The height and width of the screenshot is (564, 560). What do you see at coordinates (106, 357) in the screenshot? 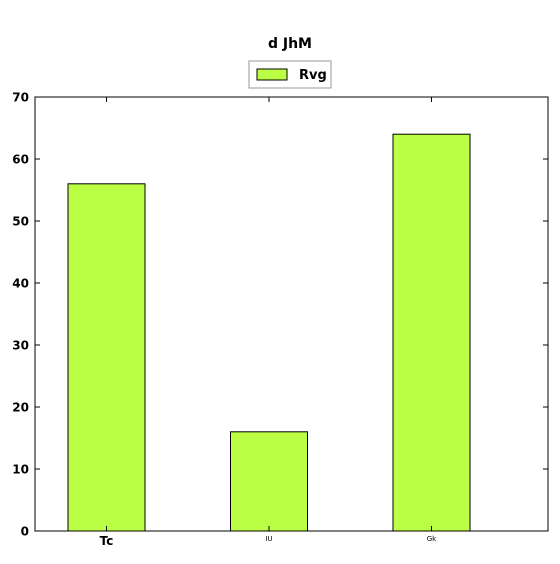
I see `bar-tc` at bounding box center [106, 357].